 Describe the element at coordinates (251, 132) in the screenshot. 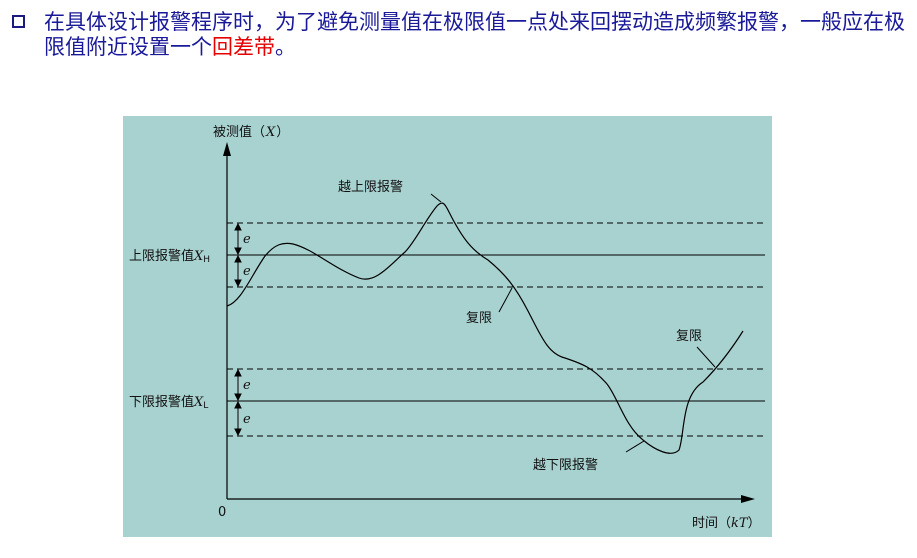

I see `y-axis-label: 被测值（X）` at that location.